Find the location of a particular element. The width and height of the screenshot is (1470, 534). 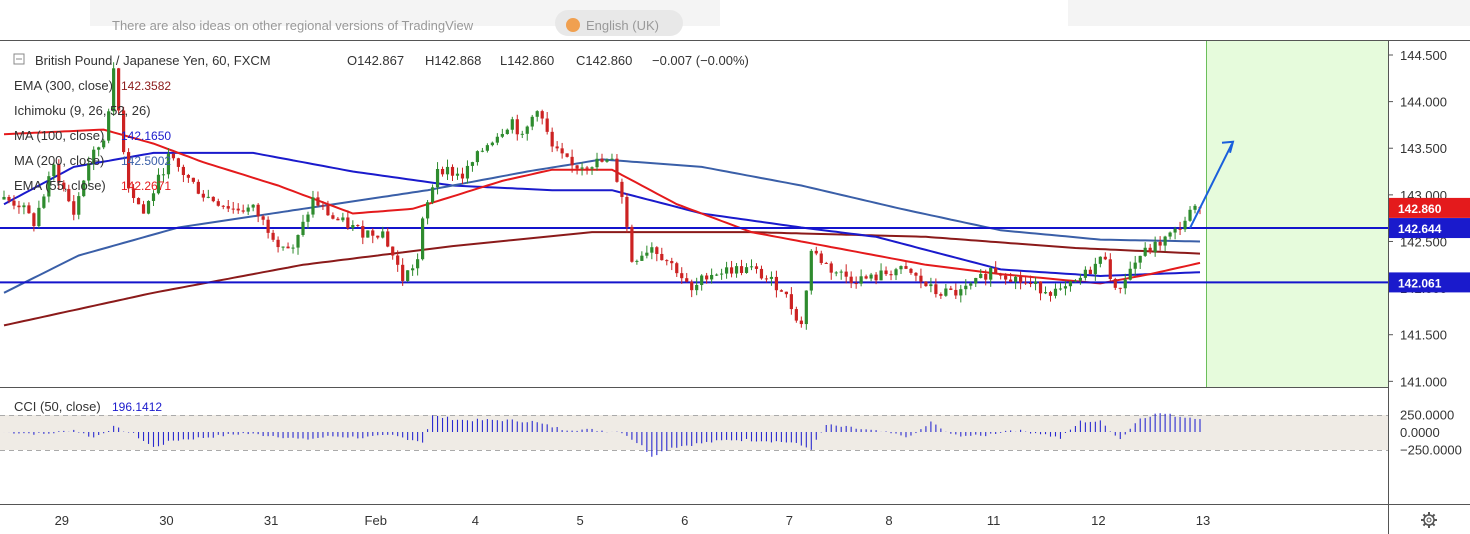

cci-histogram is located at coordinates (602, 435).